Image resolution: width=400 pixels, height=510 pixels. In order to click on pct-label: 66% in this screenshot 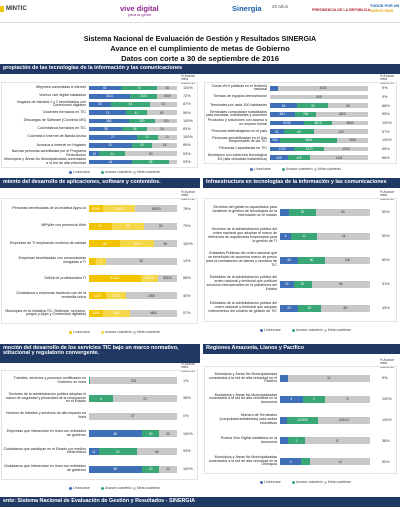, I will do `click(386, 157)`.